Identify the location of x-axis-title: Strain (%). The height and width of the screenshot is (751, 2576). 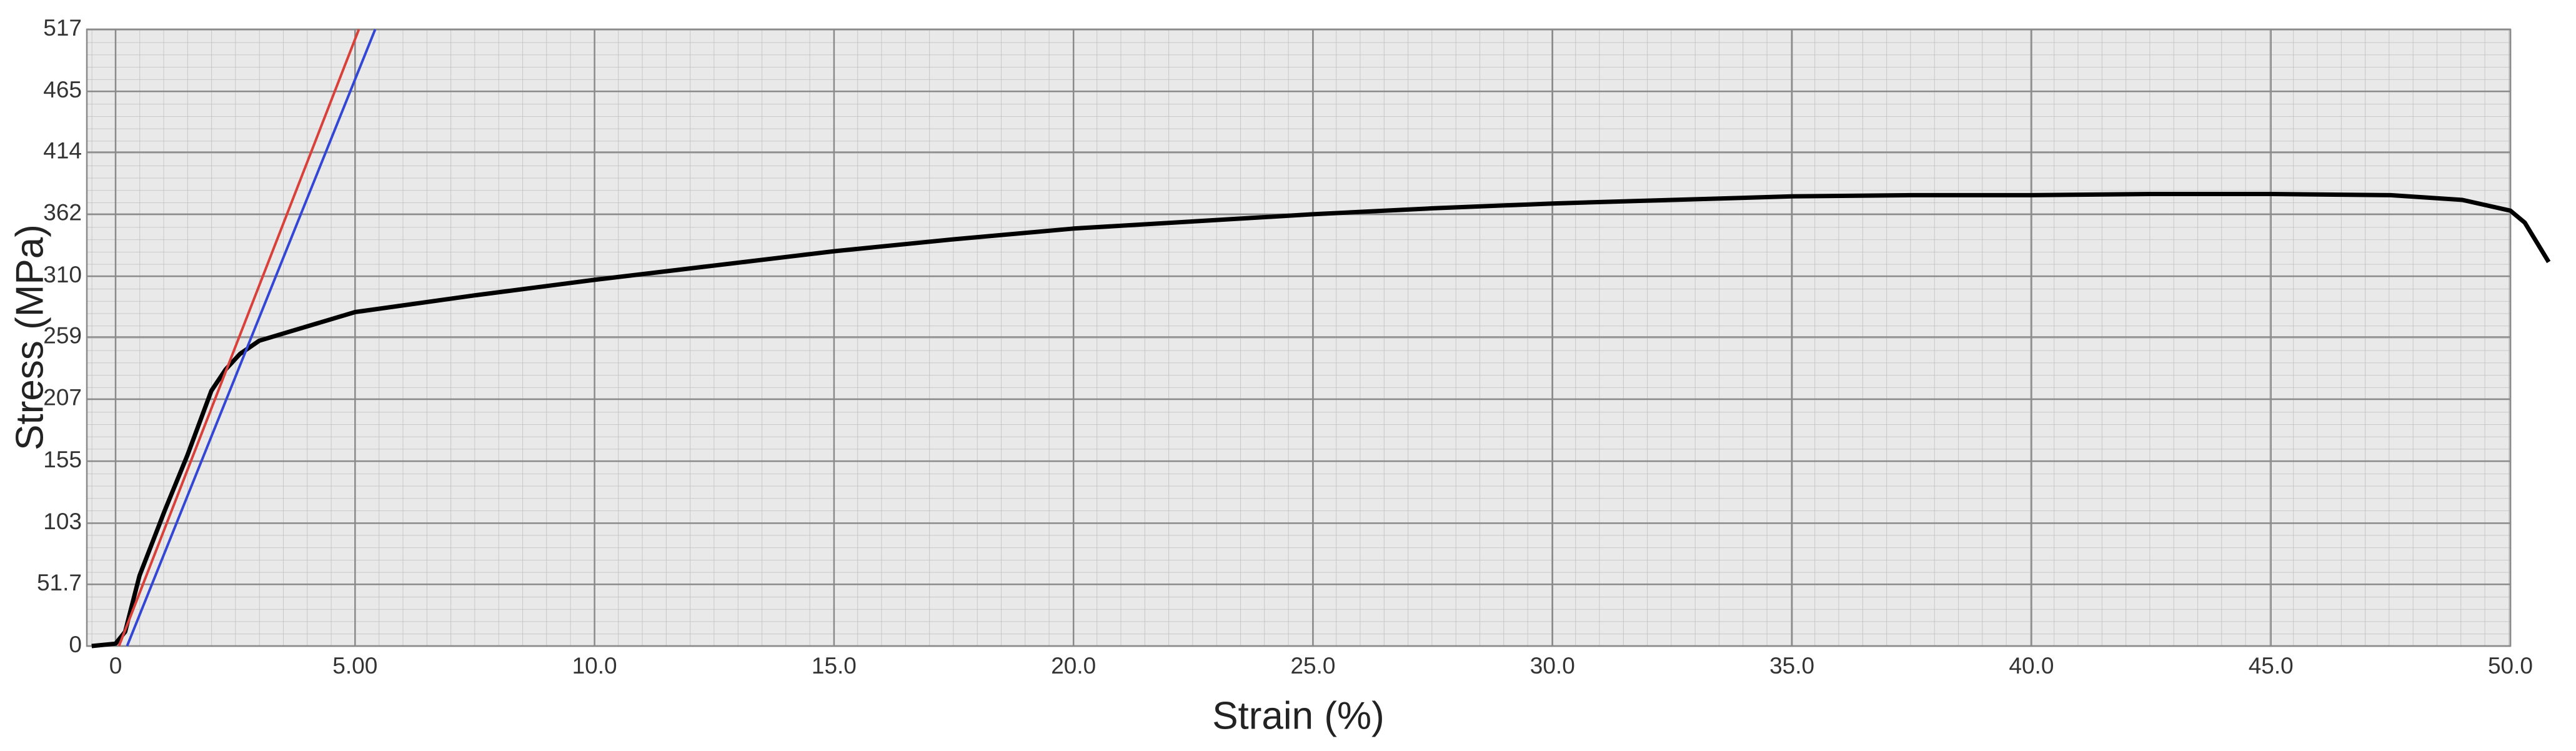
(1298, 716).